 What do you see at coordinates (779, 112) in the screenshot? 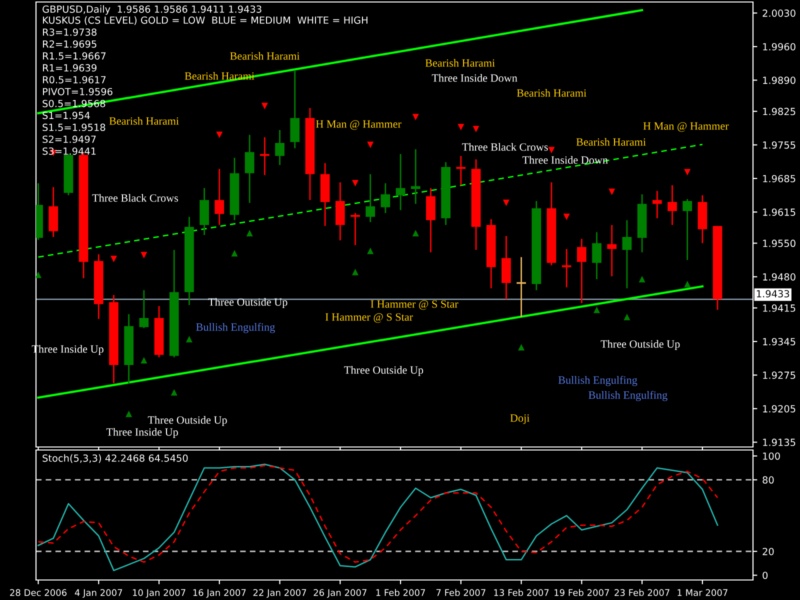
I see `y-tick-label: 1.9825` at bounding box center [779, 112].